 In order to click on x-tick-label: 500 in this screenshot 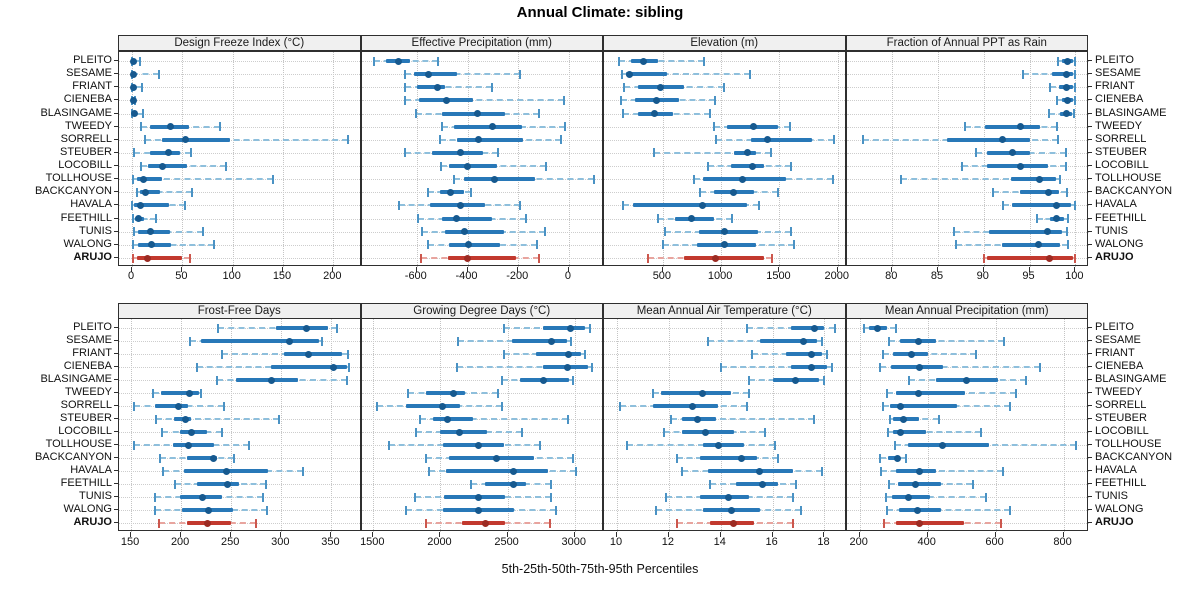, I will do `click(662, 276)`.